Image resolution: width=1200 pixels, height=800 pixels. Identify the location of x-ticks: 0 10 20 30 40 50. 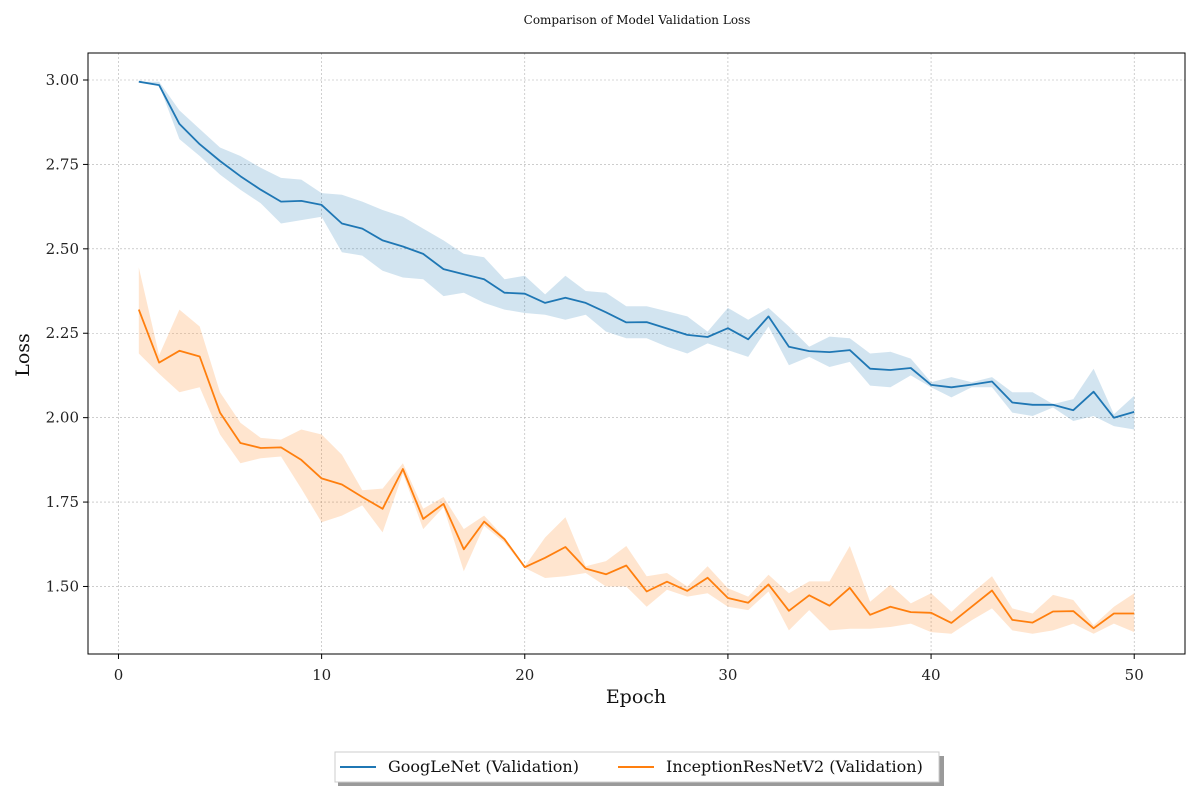
(629, 669).